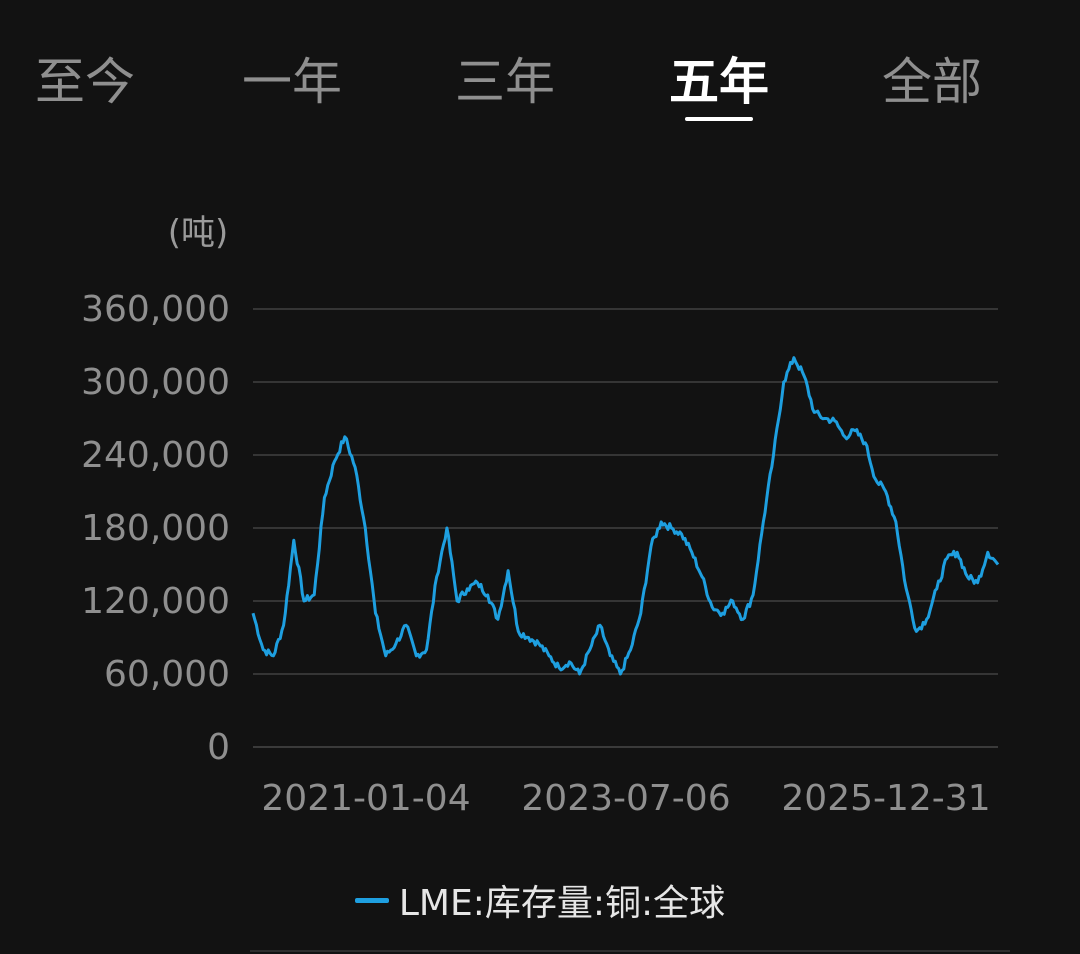  Describe the element at coordinates (625, 798) in the screenshot. I see `x-tick-label: 2023-07-06` at that location.